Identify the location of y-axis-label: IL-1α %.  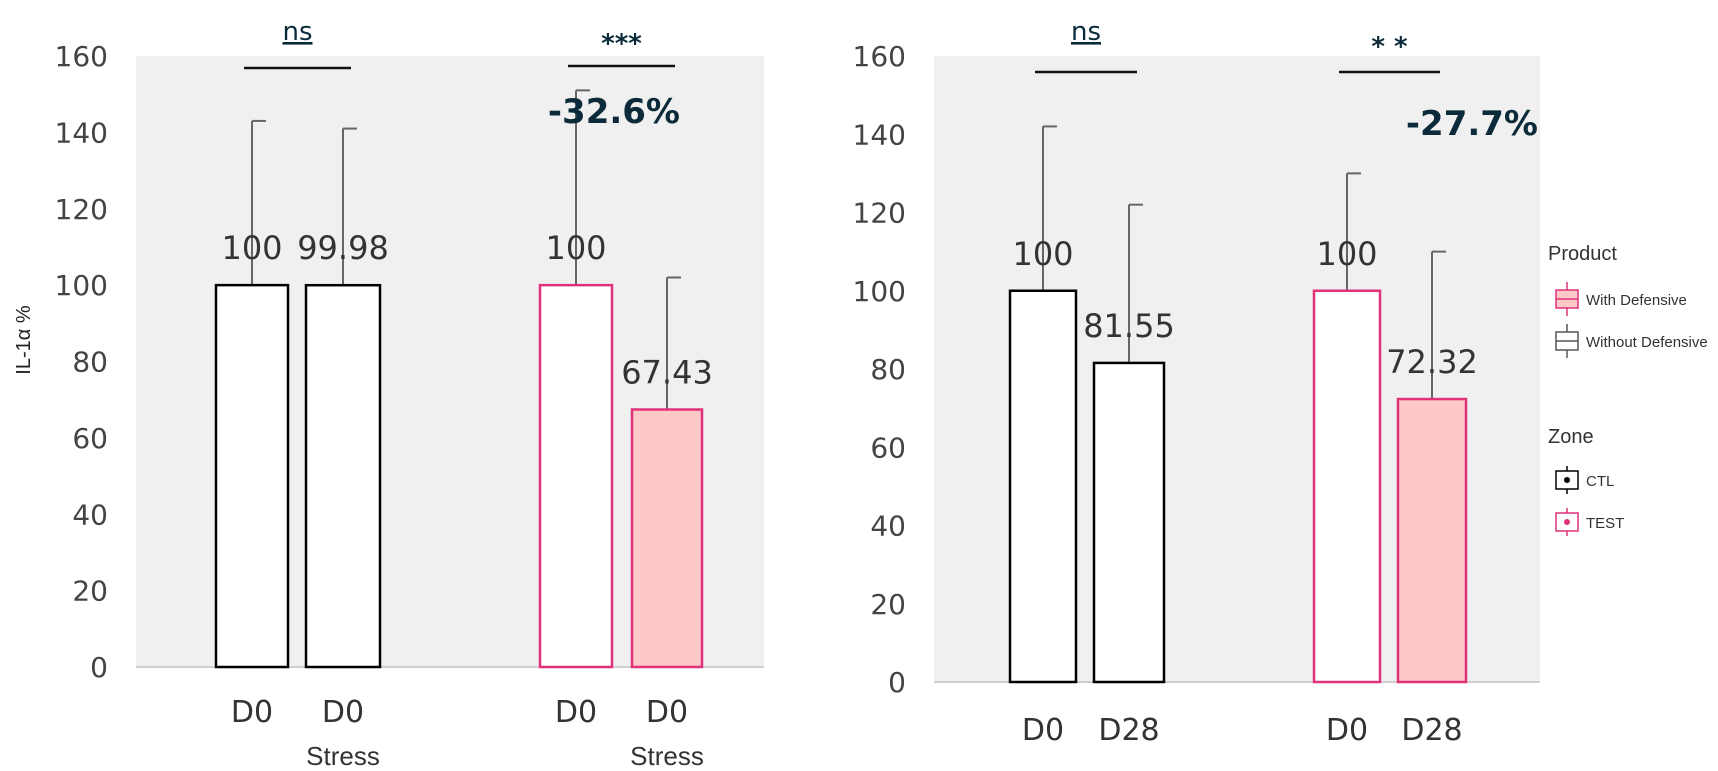
(24, 340).